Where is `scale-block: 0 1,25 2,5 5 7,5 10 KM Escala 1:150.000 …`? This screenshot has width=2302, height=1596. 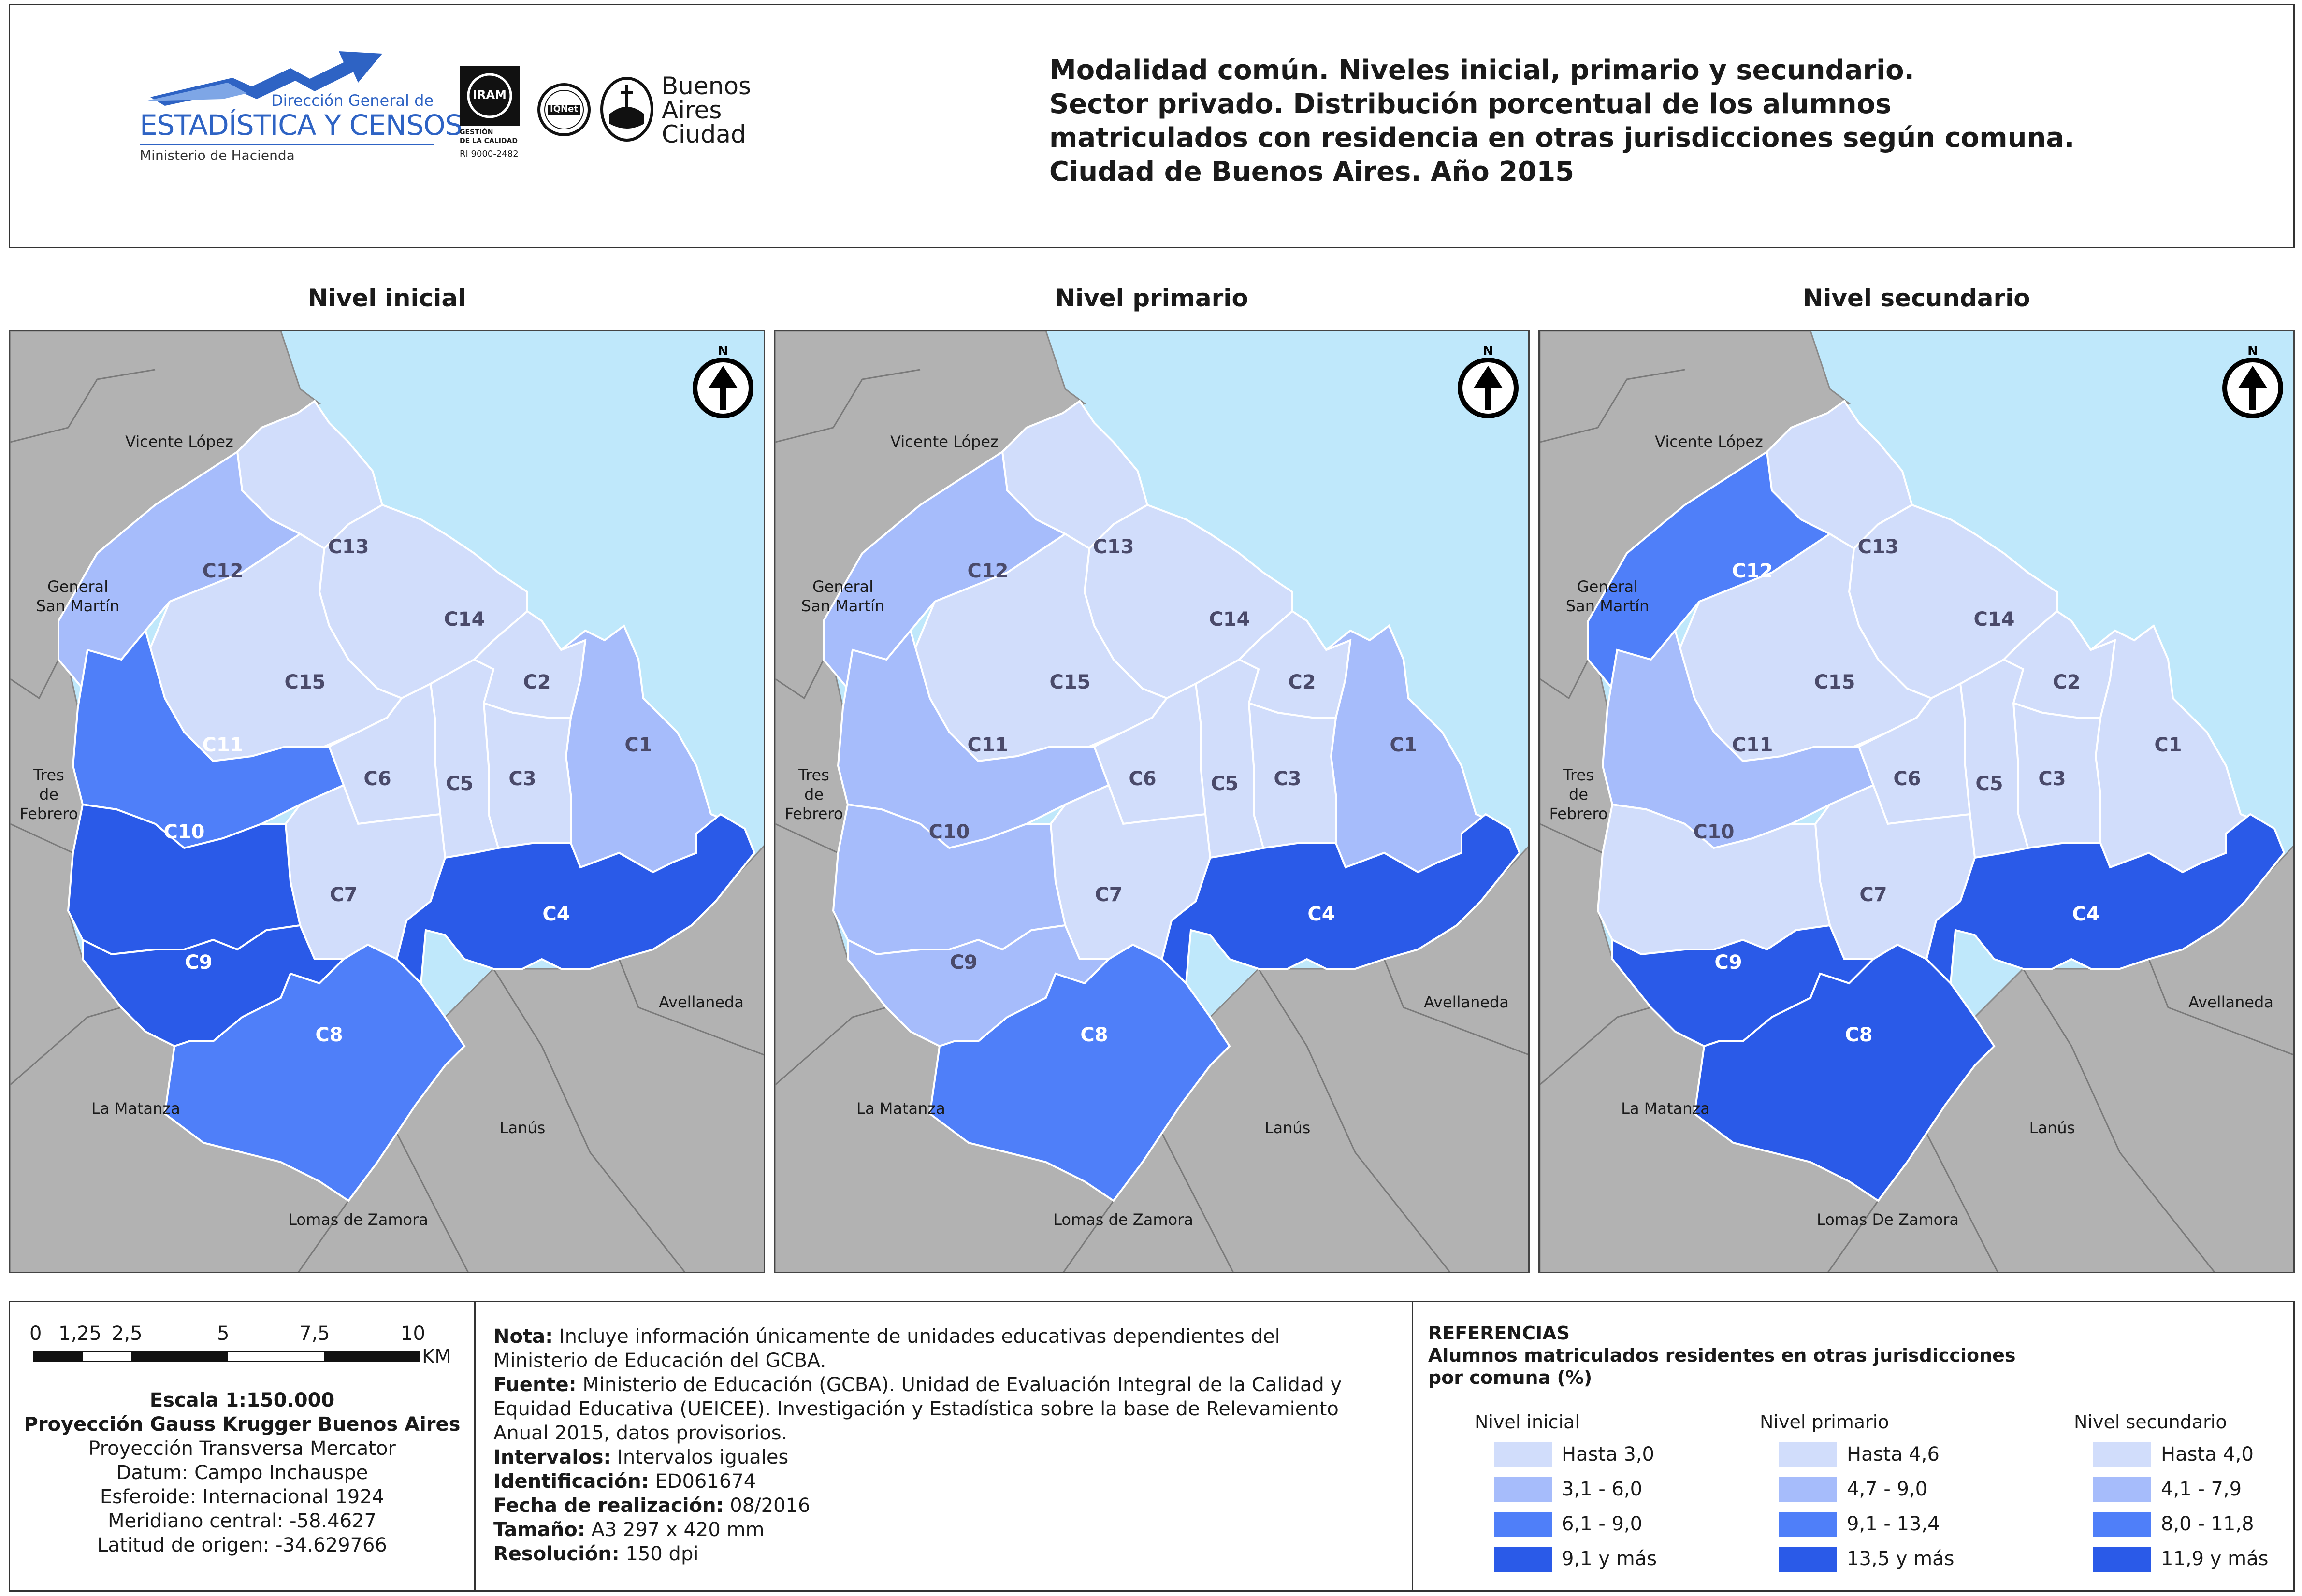
scale-block: 0 1,25 2,5 5 7,5 10 KM Escala 1:150.000 … is located at coordinates (242, 1446).